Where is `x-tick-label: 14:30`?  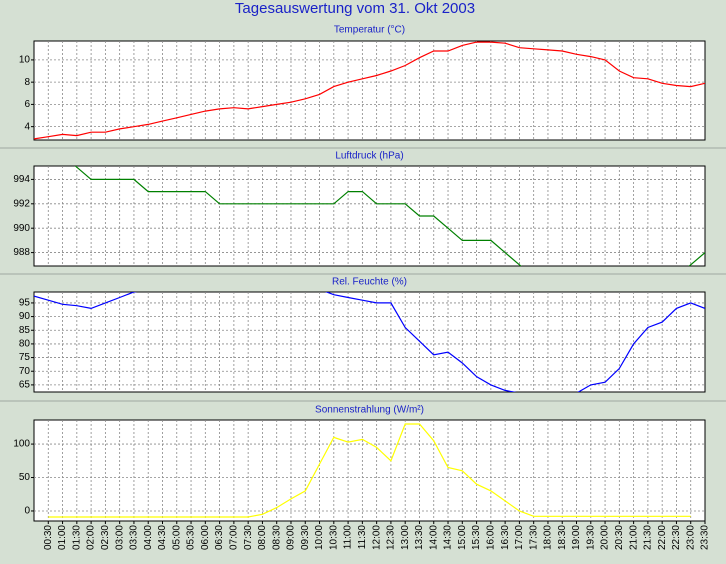
x-tick-label: 14:30 is located at coordinates (448, 537).